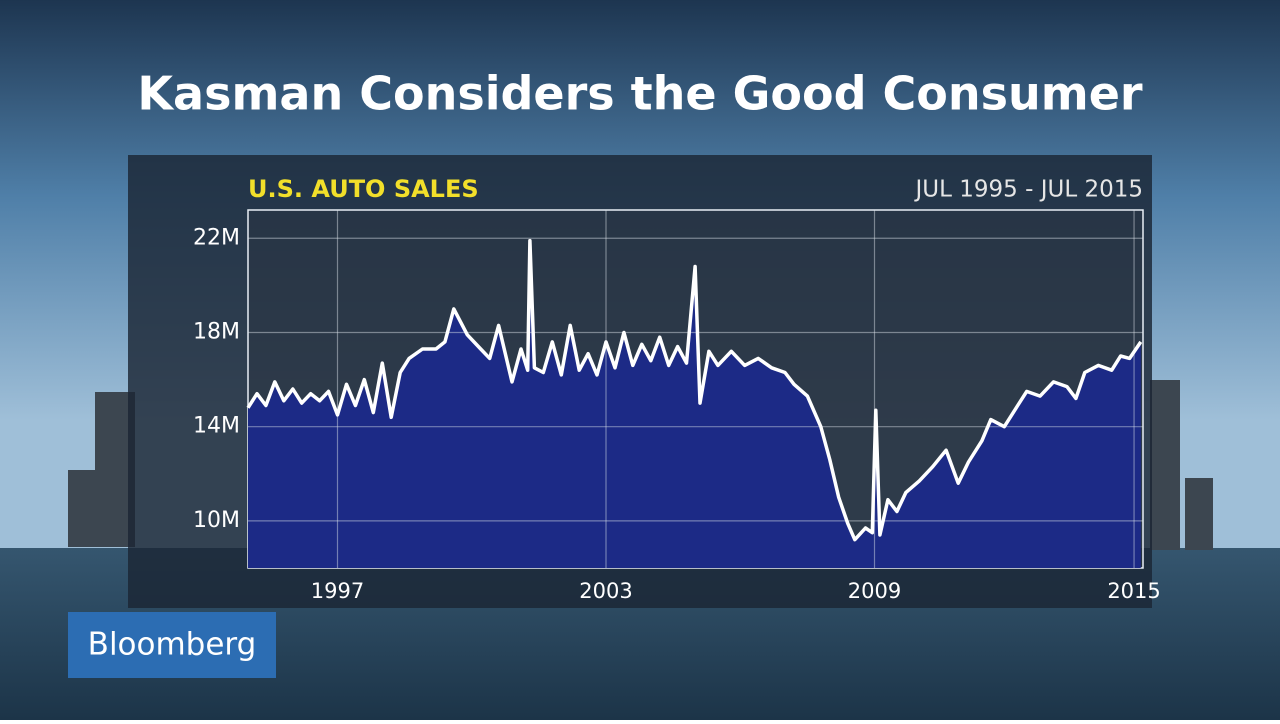  Describe the element at coordinates (363, 189) in the screenshot. I see `chart-title: U.S. AUTO SALES` at that location.